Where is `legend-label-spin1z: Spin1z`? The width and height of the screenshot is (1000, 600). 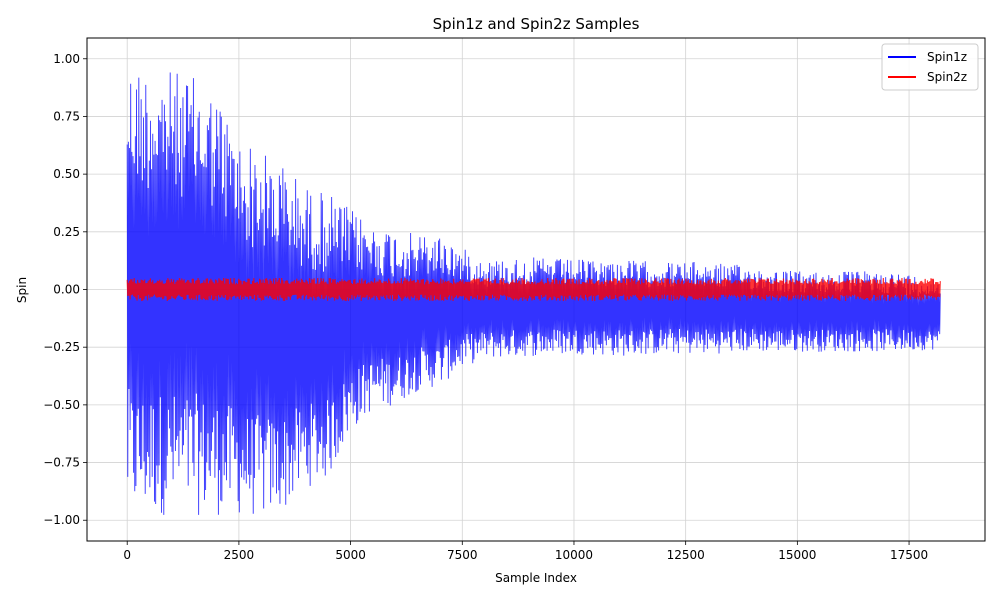
legend-label-spin1z: Spin1z is located at coordinates (947, 57).